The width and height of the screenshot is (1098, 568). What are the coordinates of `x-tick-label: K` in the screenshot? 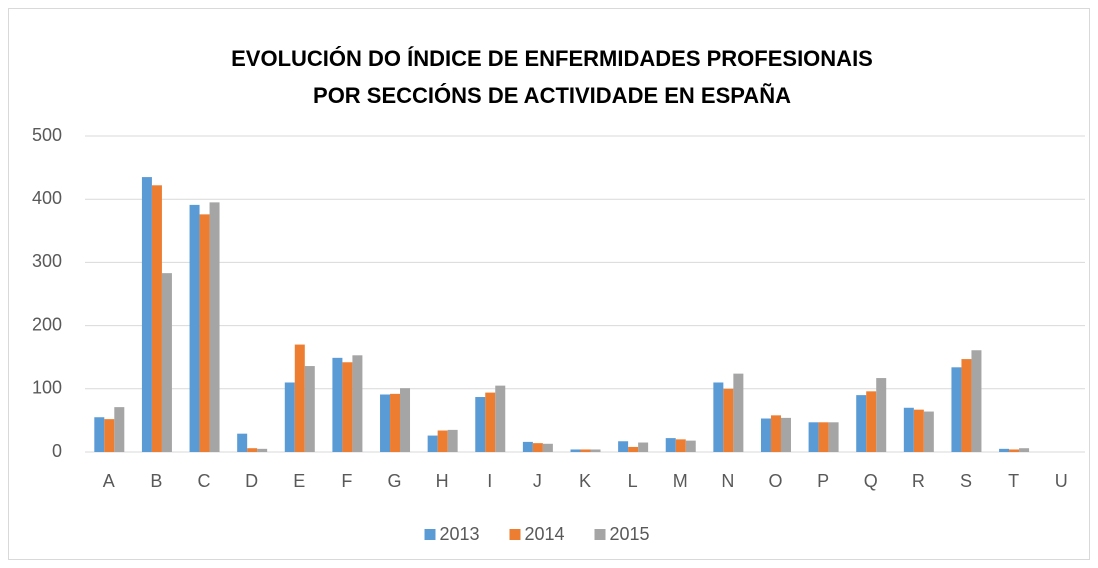 It's located at (585, 481).